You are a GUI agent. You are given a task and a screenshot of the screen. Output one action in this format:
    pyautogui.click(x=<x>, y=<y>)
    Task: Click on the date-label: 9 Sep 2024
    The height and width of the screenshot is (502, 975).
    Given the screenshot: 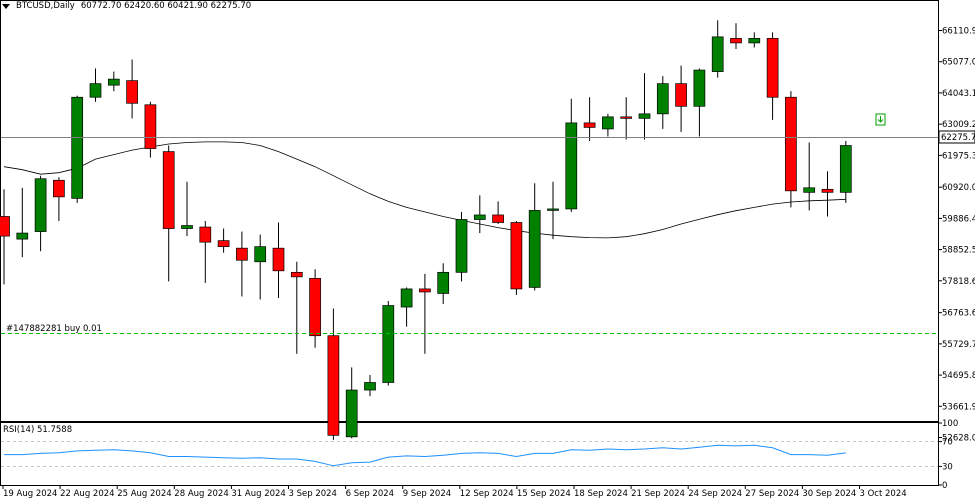 What is the action you would take?
    pyautogui.click(x=427, y=494)
    